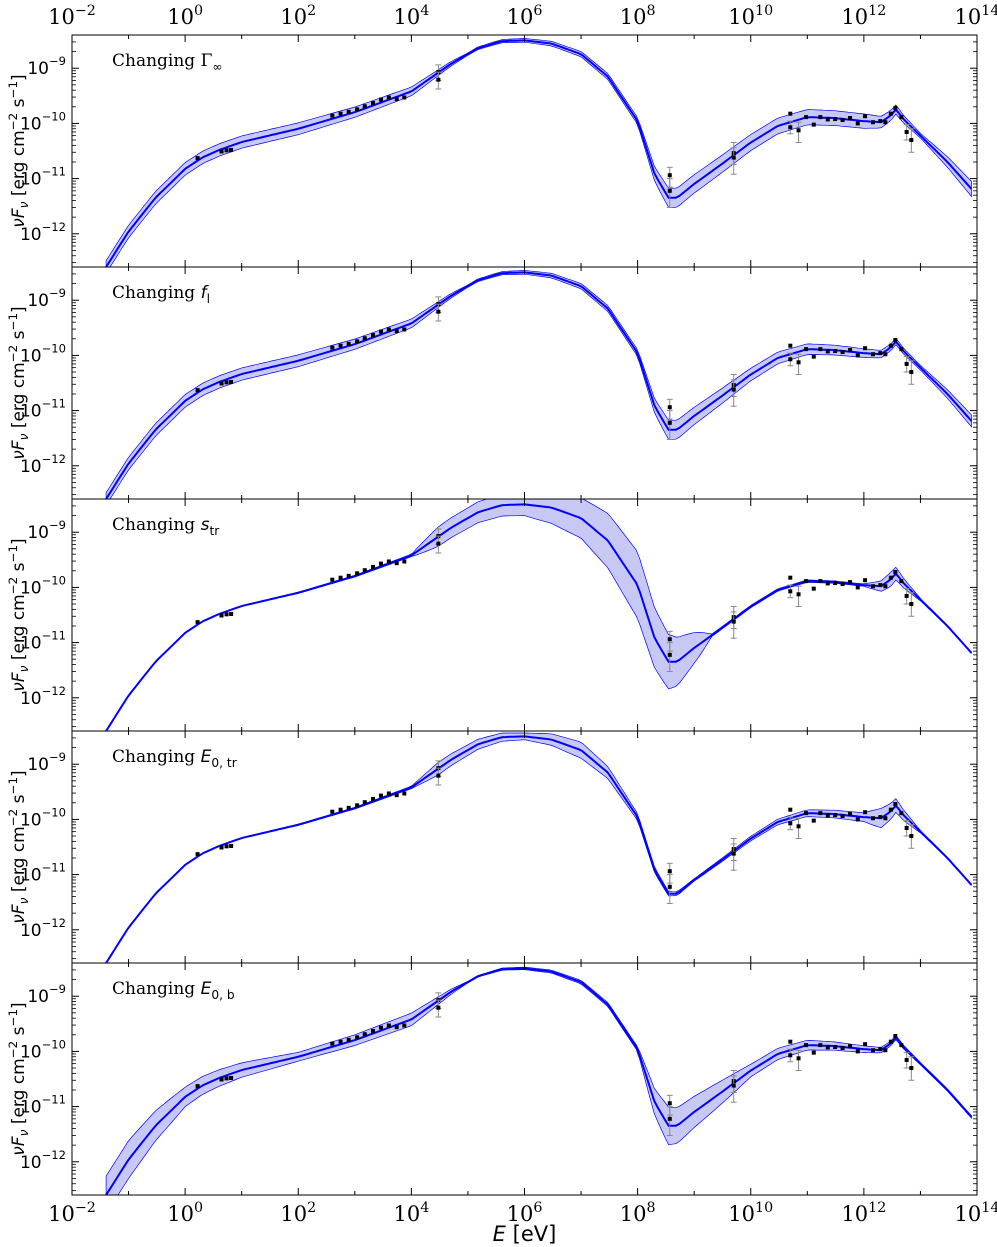  Describe the element at coordinates (525, 1213) in the screenshot. I see `x-tick-label-bottom: 10⁶` at that location.